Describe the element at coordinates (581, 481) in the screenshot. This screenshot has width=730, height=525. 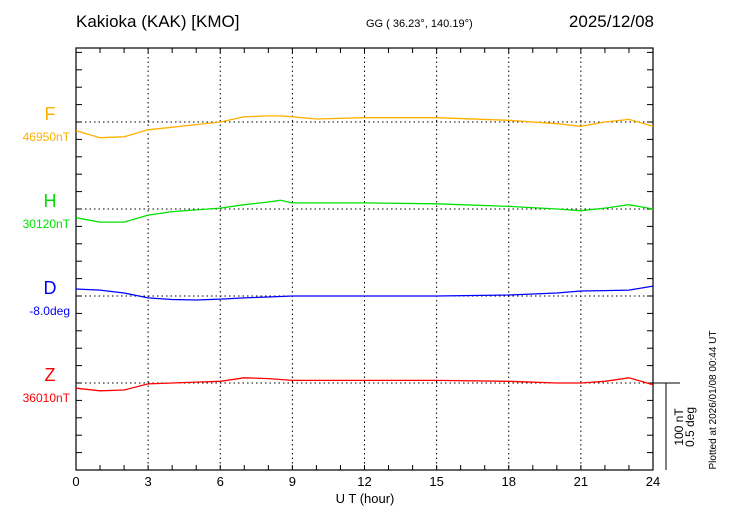
I see `x-tick-label: 21` at that location.